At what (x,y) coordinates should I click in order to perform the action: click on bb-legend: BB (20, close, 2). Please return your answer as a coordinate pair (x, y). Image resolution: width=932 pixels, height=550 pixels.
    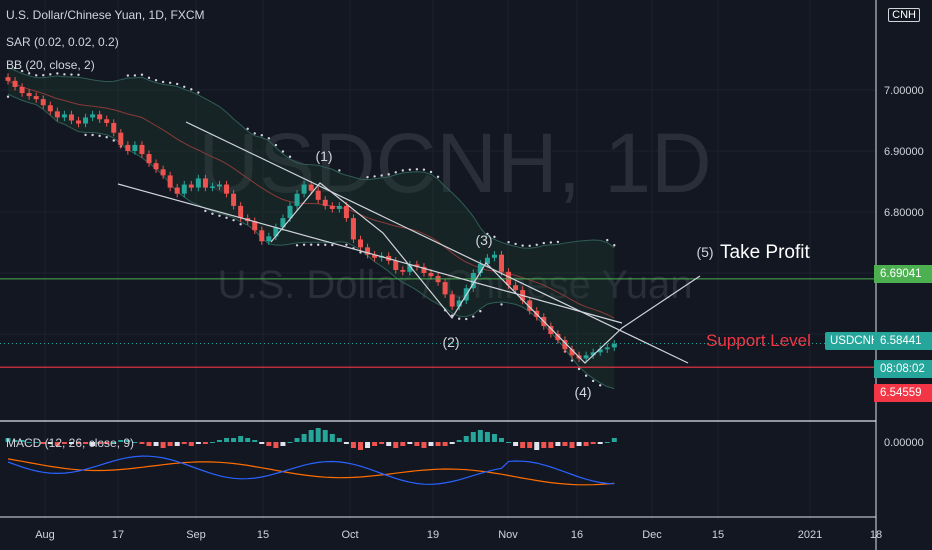
    Looking at the image, I should click on (50, 65).